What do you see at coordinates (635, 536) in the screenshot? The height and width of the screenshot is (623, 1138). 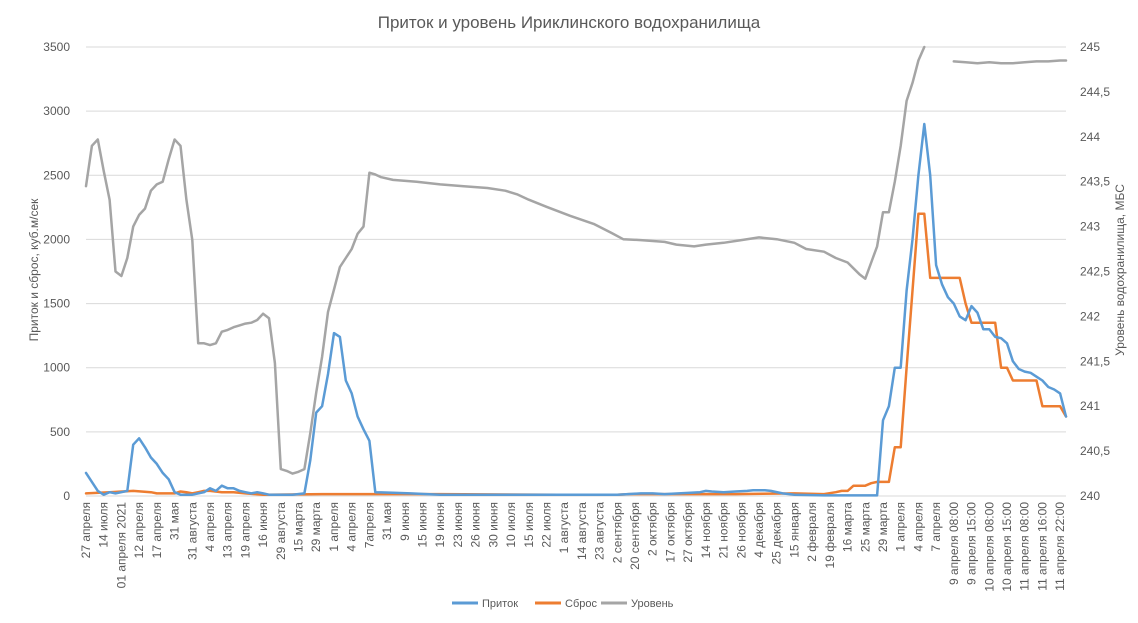 I see `x-tick-label: 20 сентября` at bounding box center [635, 536].